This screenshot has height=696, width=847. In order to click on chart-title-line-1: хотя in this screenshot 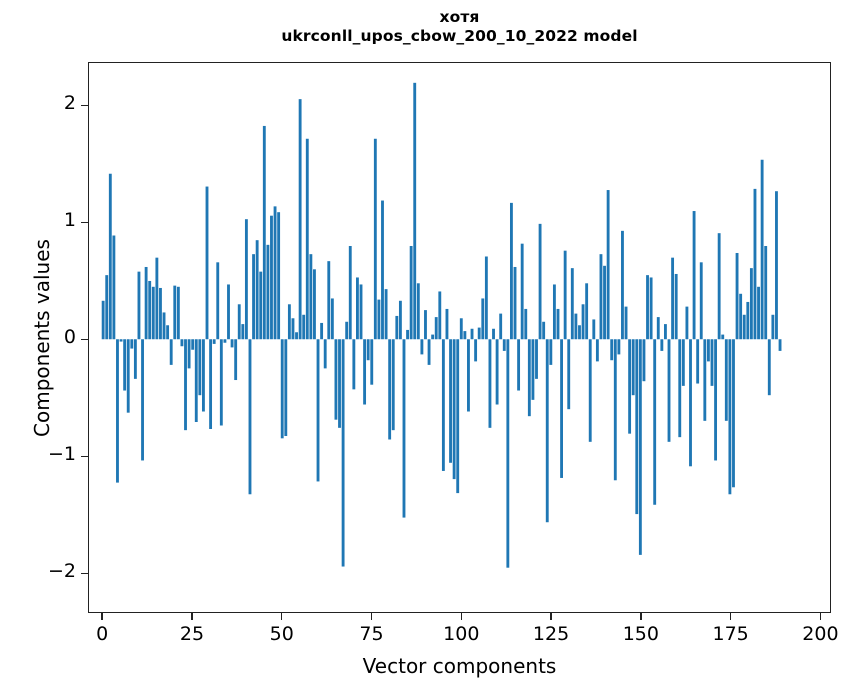, I will do `click(459, 17)`.